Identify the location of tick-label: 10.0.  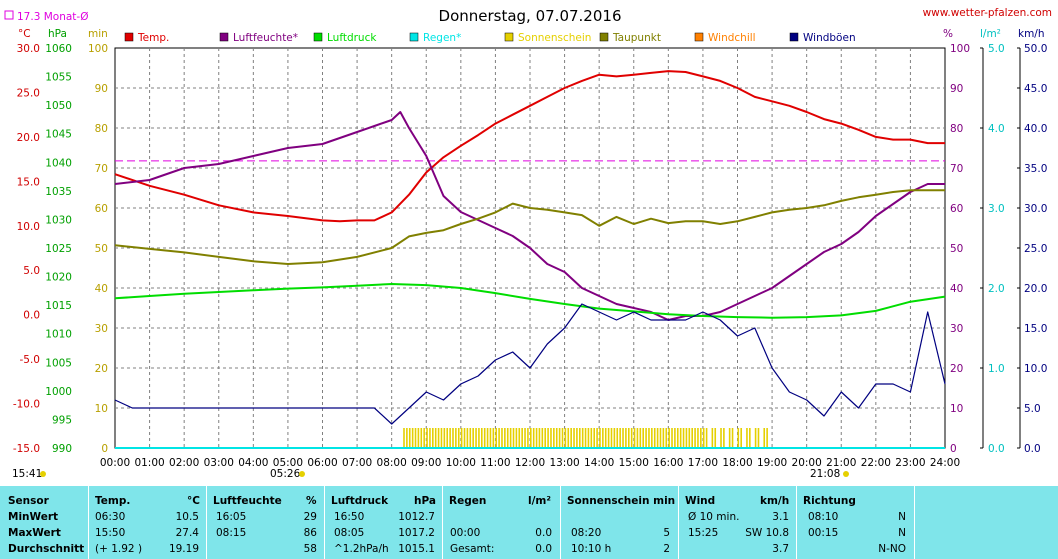
(1035, 369).